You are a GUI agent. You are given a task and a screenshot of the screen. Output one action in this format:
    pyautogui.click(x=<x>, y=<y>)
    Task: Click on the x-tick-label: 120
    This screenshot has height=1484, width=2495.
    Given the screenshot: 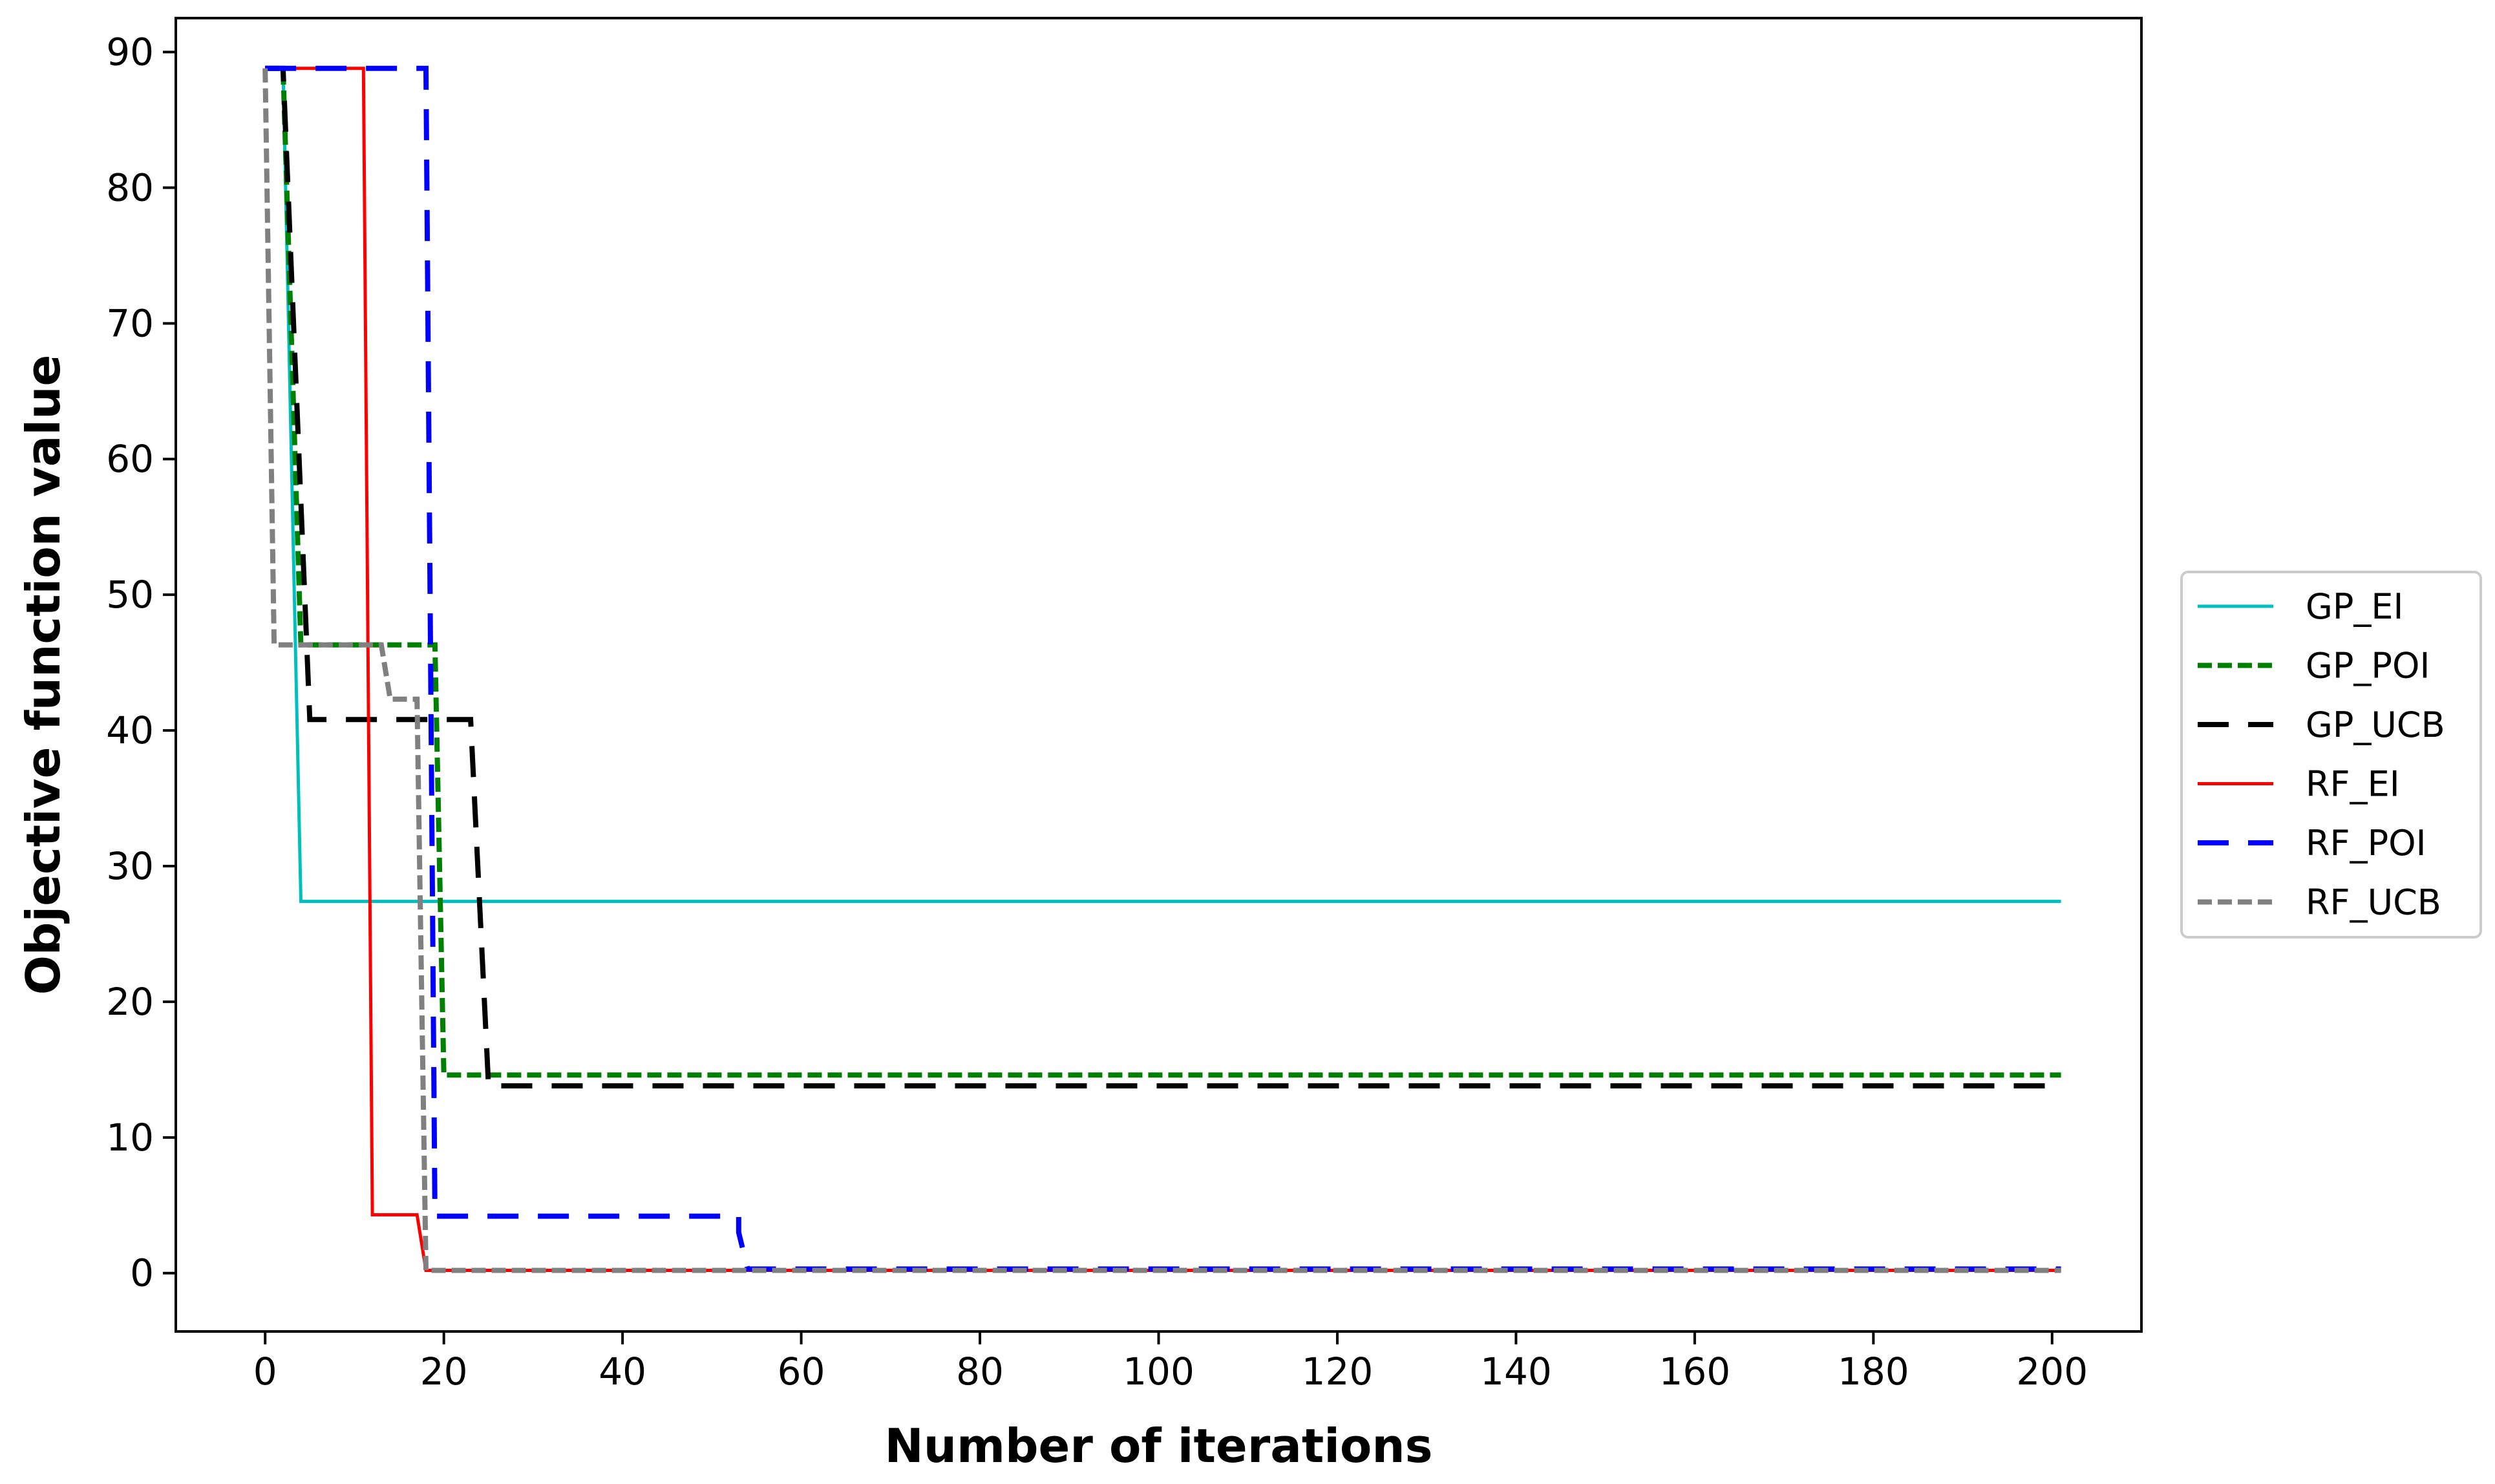 What is the action you would take?
    pyautogui.click(x=1338, y=1372)
    